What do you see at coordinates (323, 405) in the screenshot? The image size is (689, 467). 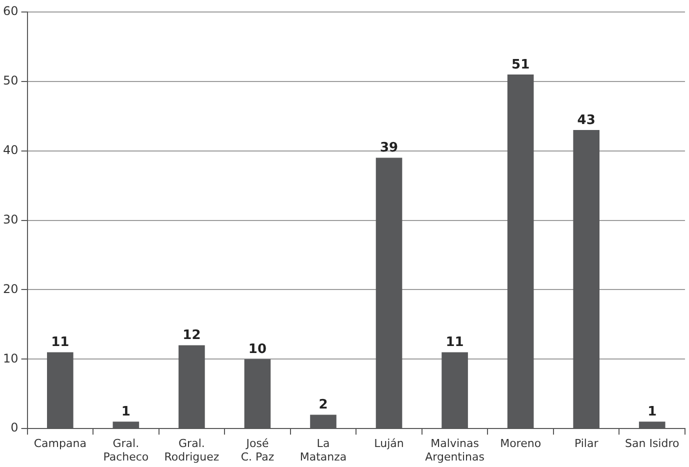 I see `data-label: 2` at bounding box center [323, 405].